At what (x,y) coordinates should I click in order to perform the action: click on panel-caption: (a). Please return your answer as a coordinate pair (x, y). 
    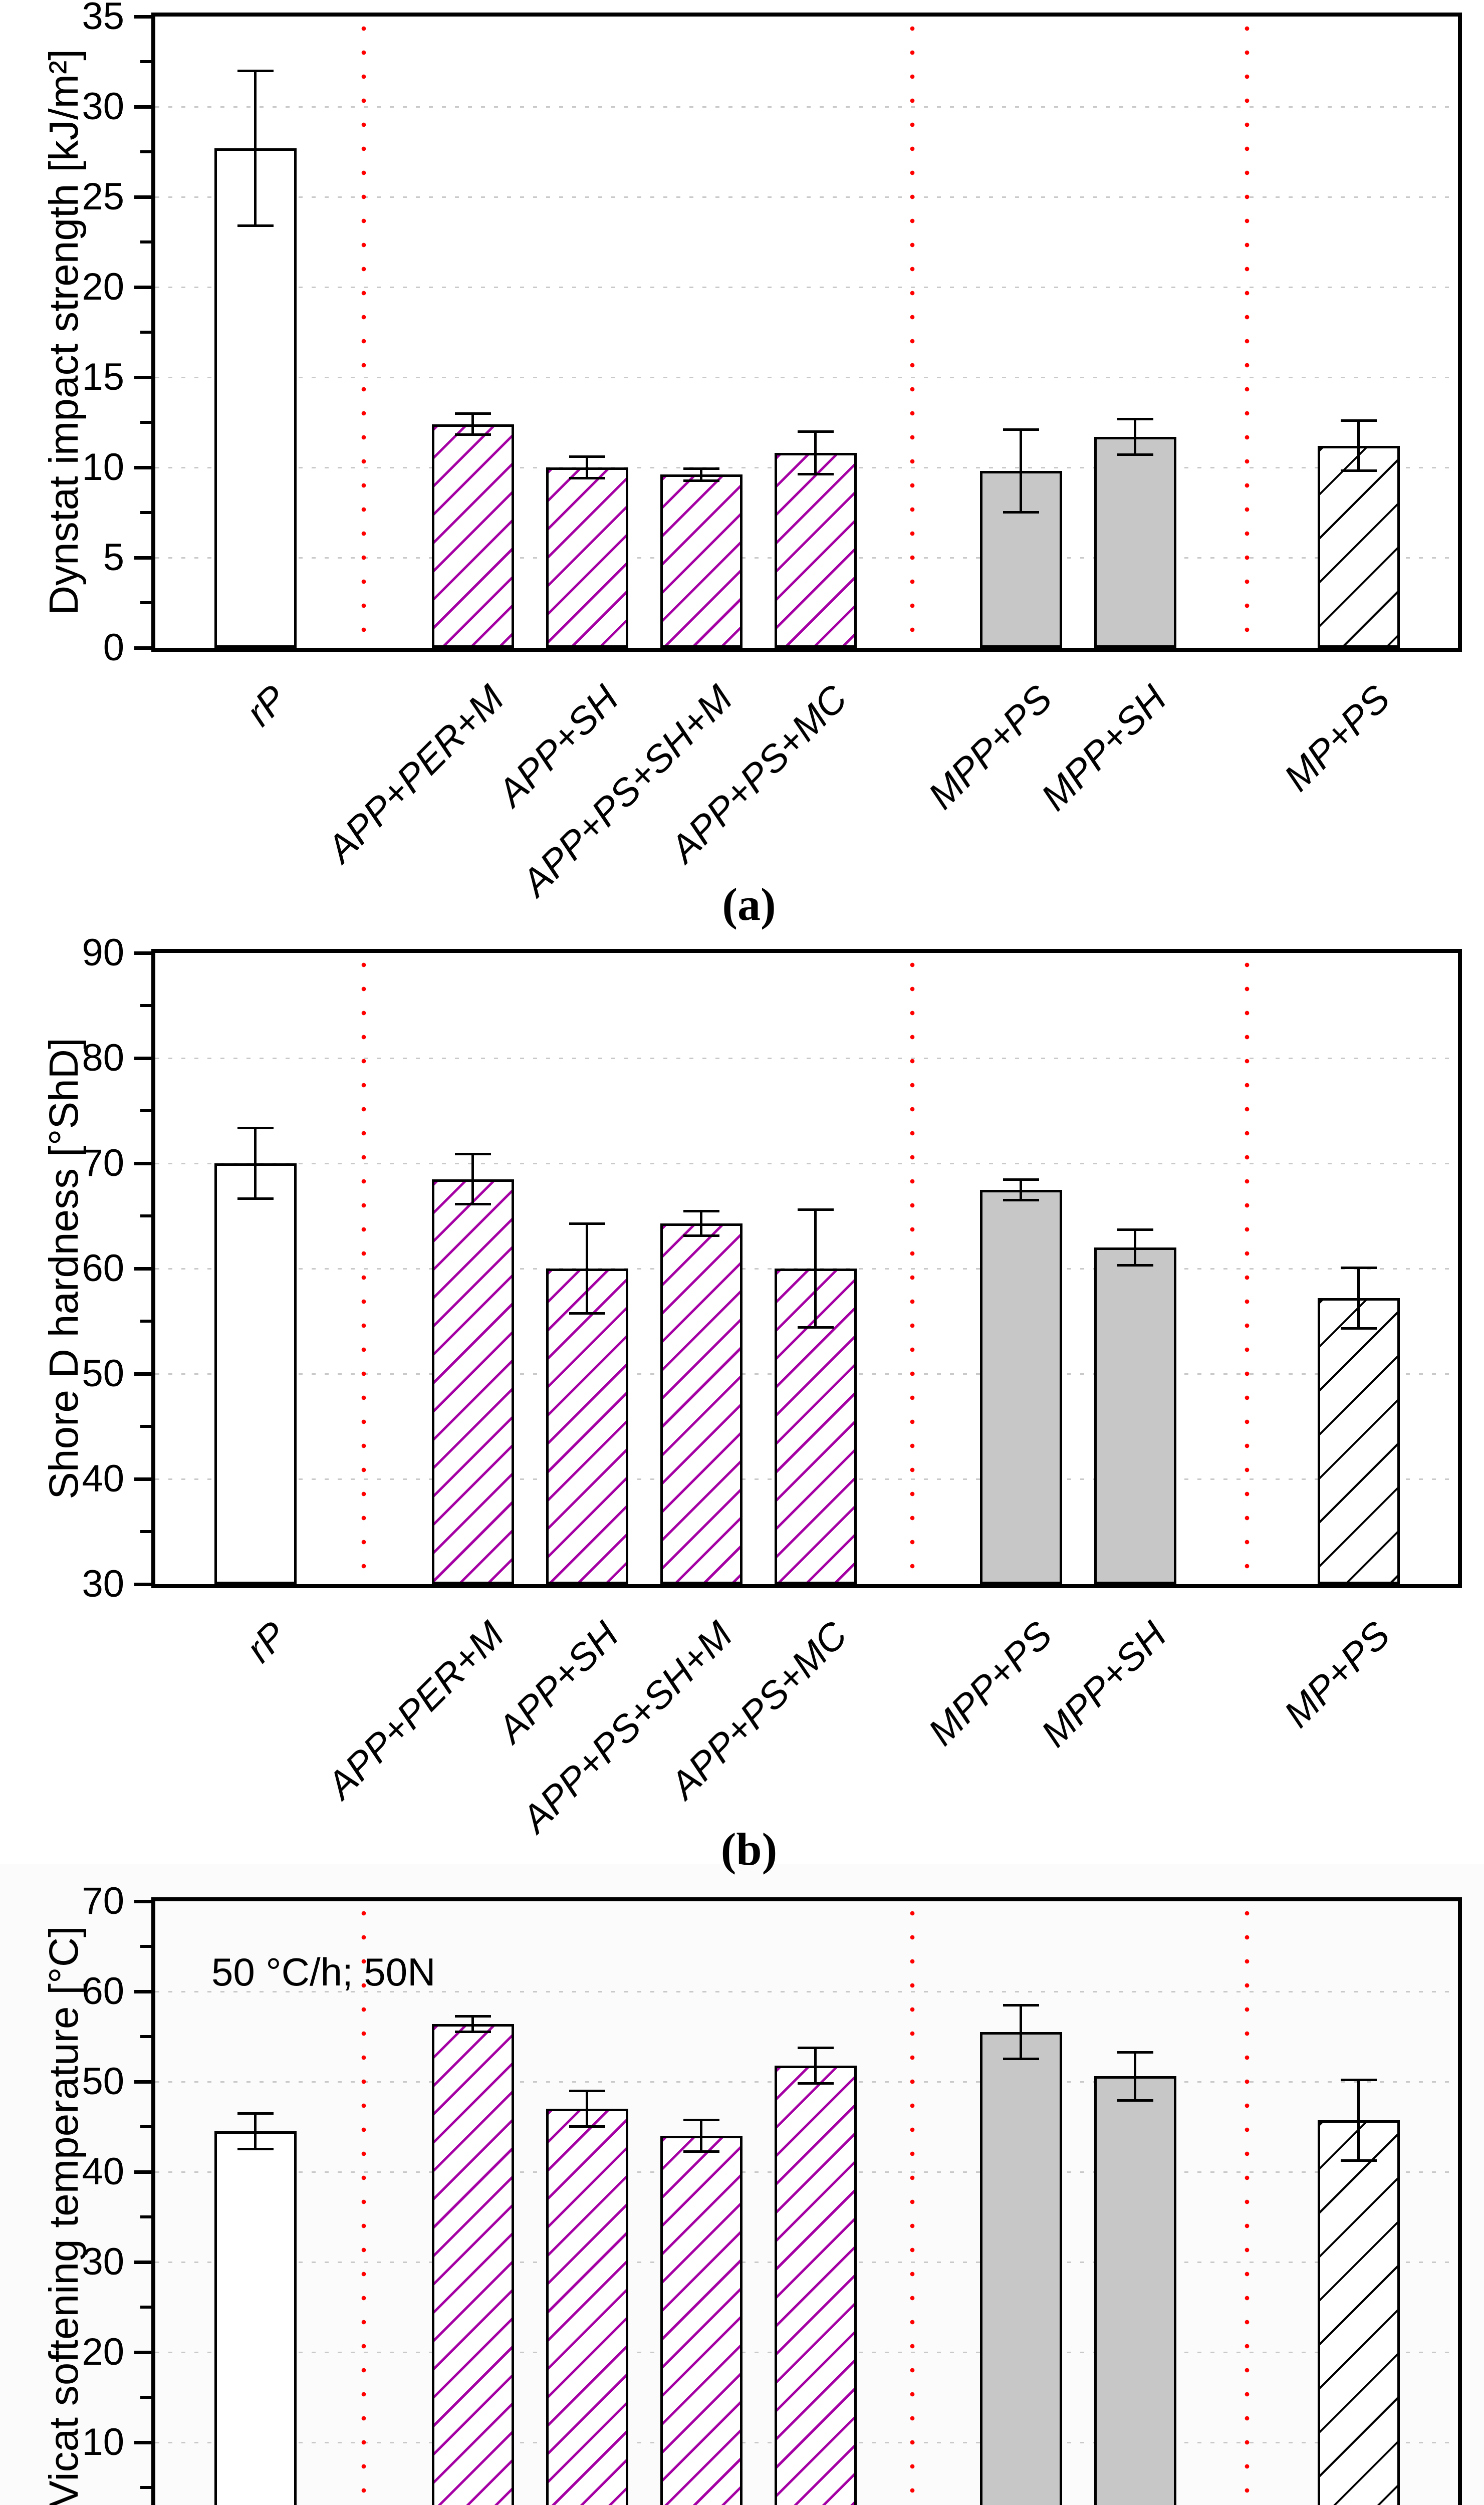
    Looking at the image, I should click on (749, 904).